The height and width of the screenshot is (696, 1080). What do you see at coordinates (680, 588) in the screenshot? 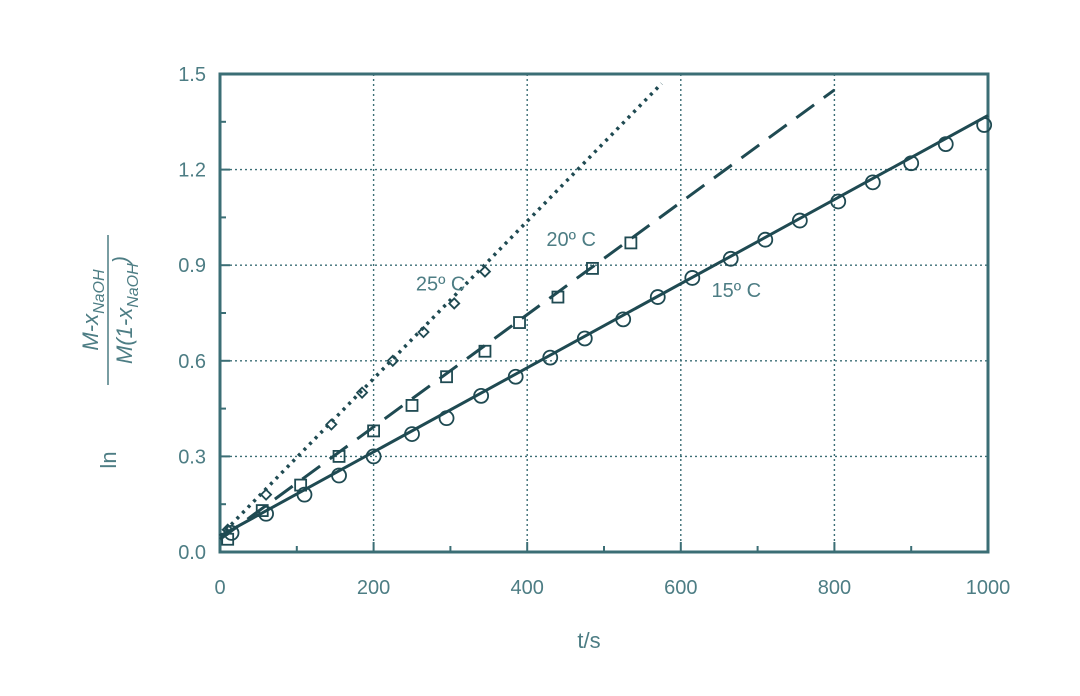
I see `x-tick-label-3: 600` at bounding box center [680, 588].